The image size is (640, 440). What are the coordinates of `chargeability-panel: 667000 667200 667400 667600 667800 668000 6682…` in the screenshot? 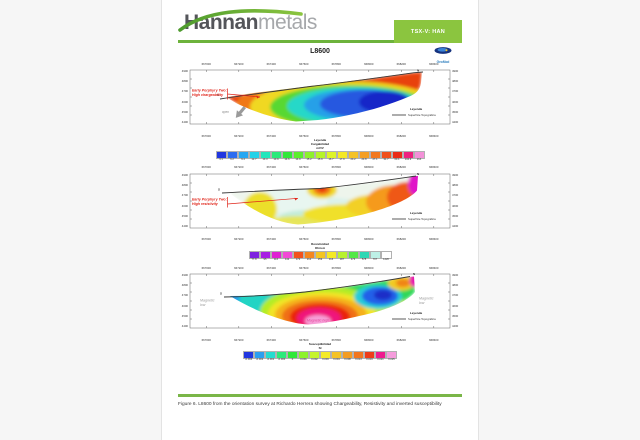 It's located at (320, 100).